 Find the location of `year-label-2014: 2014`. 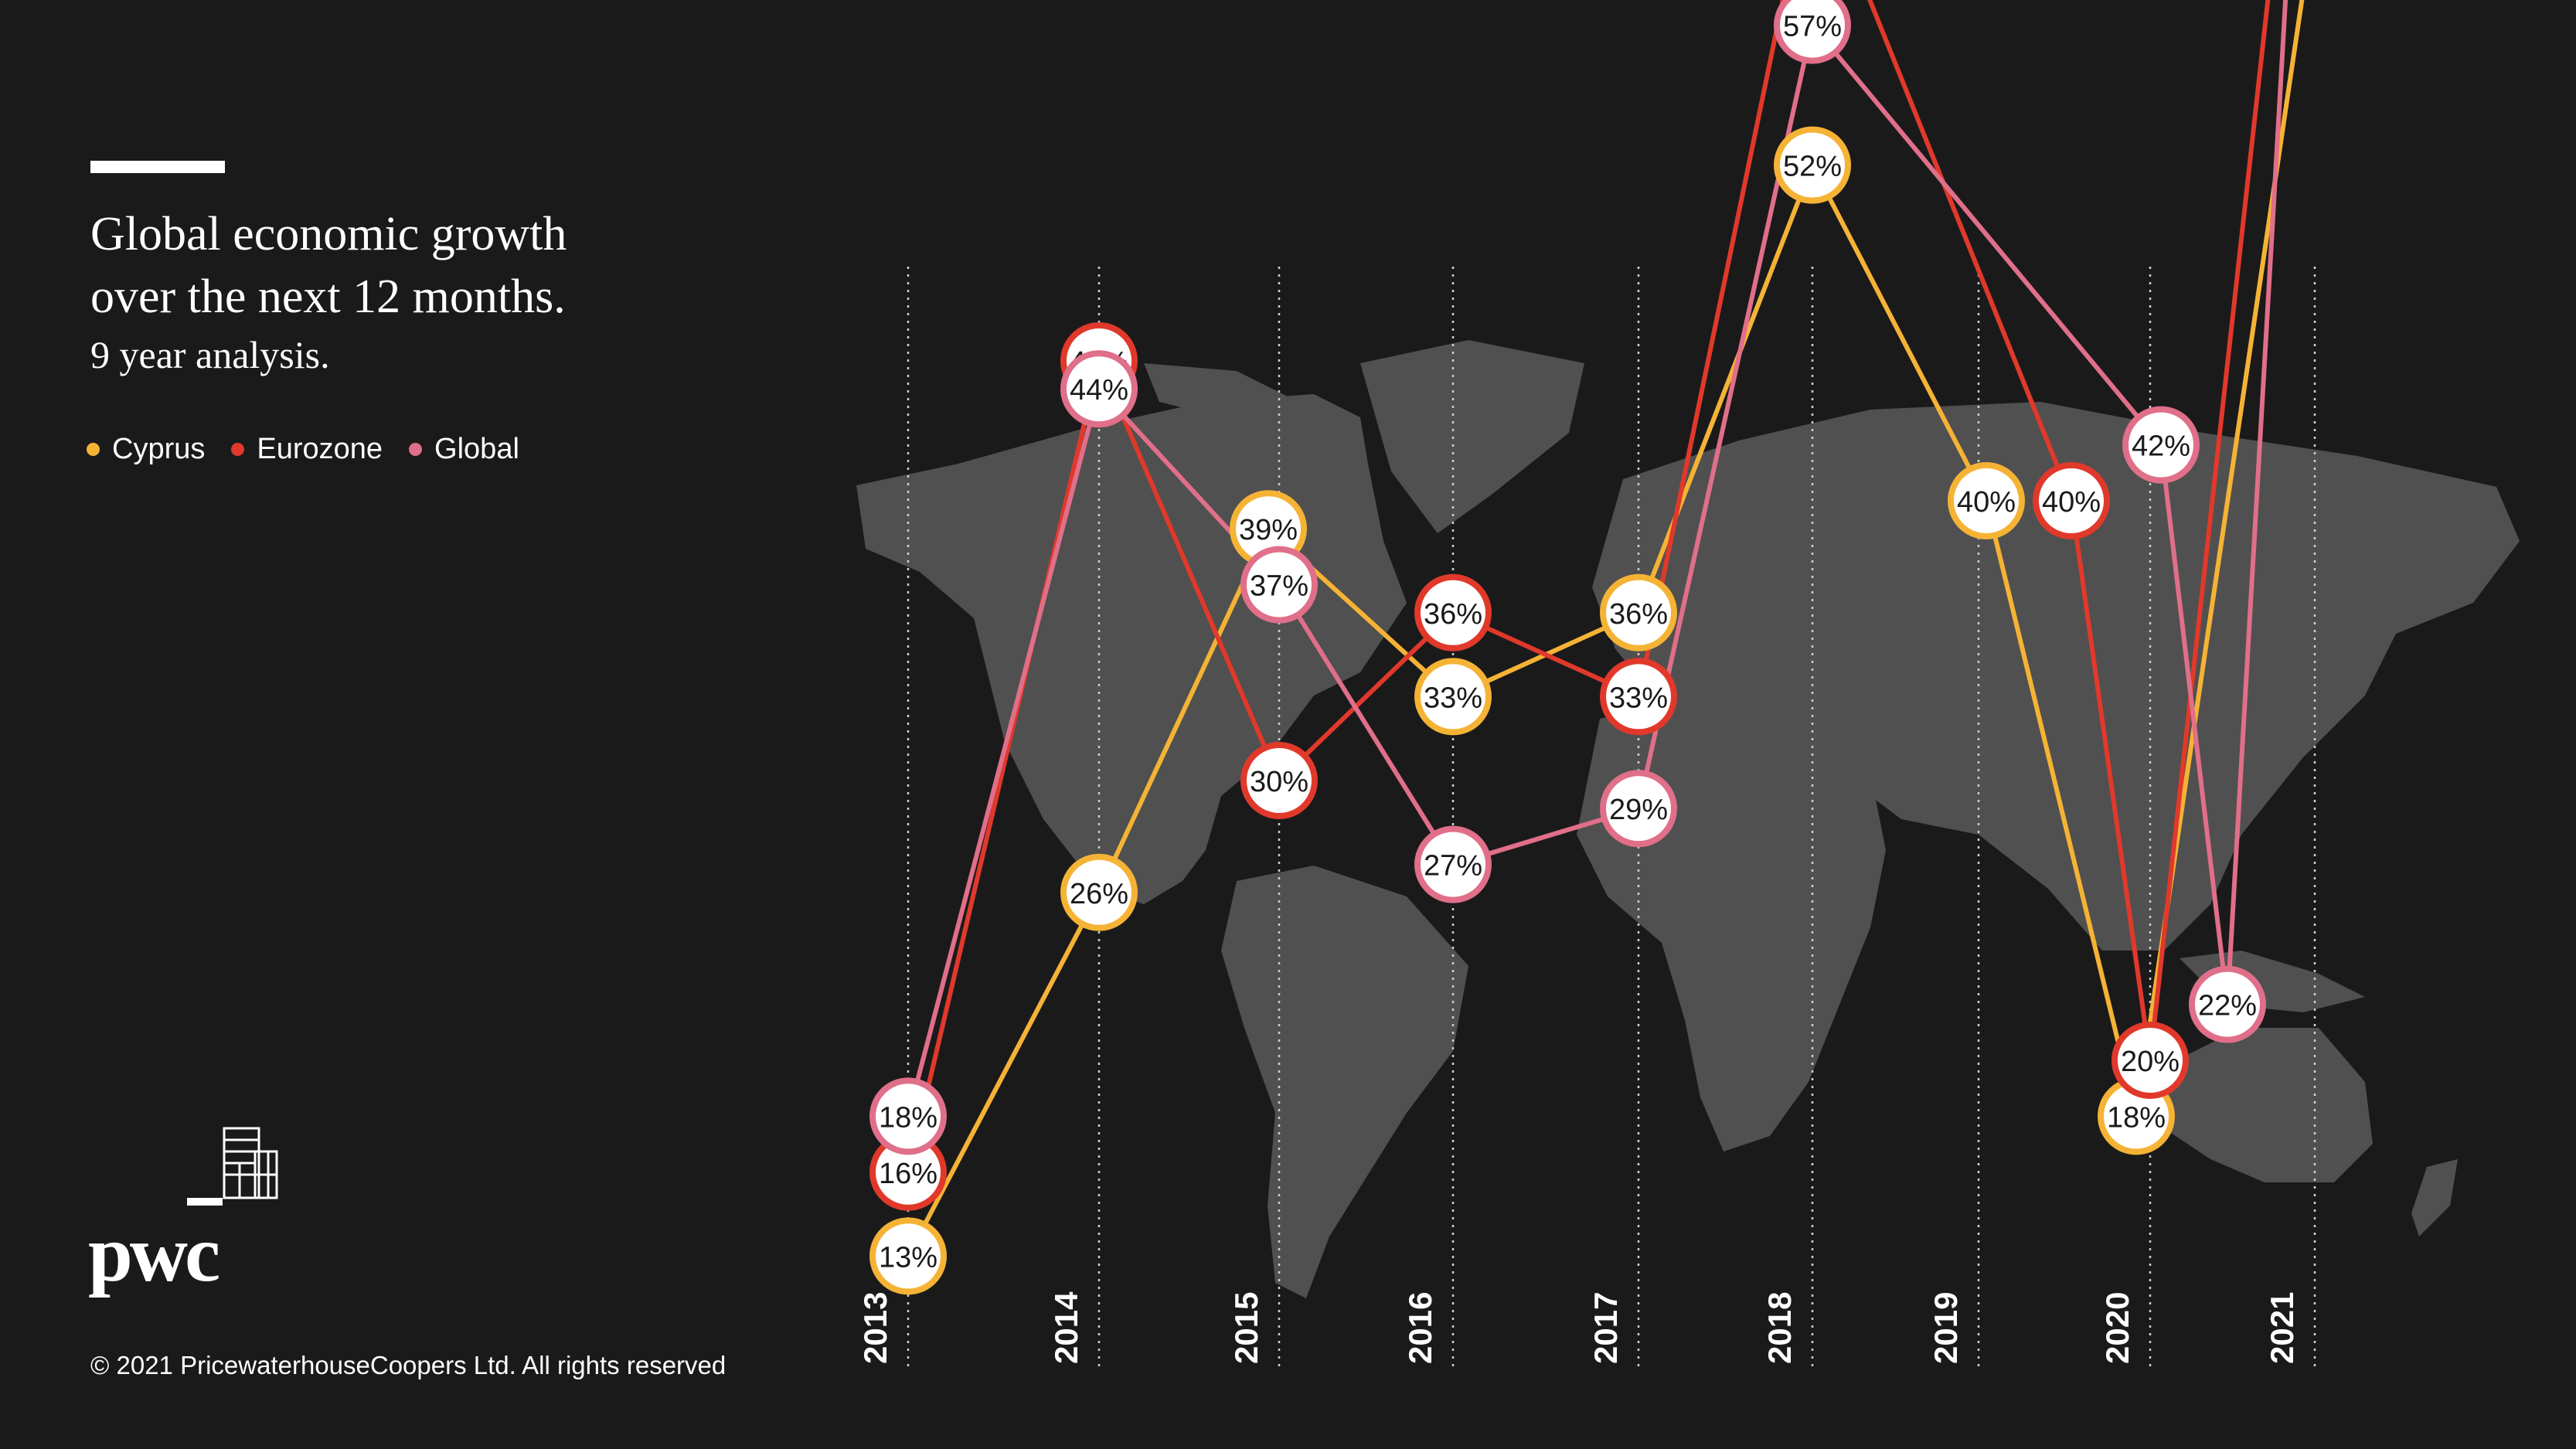

year-label-2014: 2014 is located at coordinates (1066, 1327).